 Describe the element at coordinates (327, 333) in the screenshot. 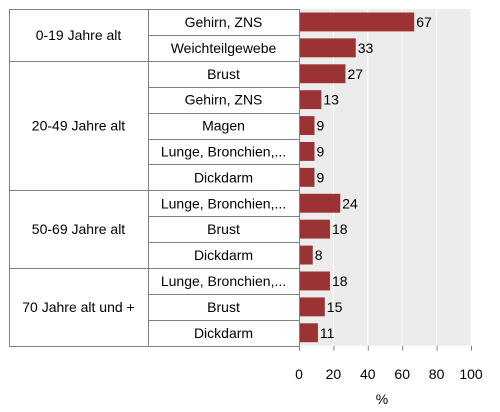

I see `data-label: 11` at that location.